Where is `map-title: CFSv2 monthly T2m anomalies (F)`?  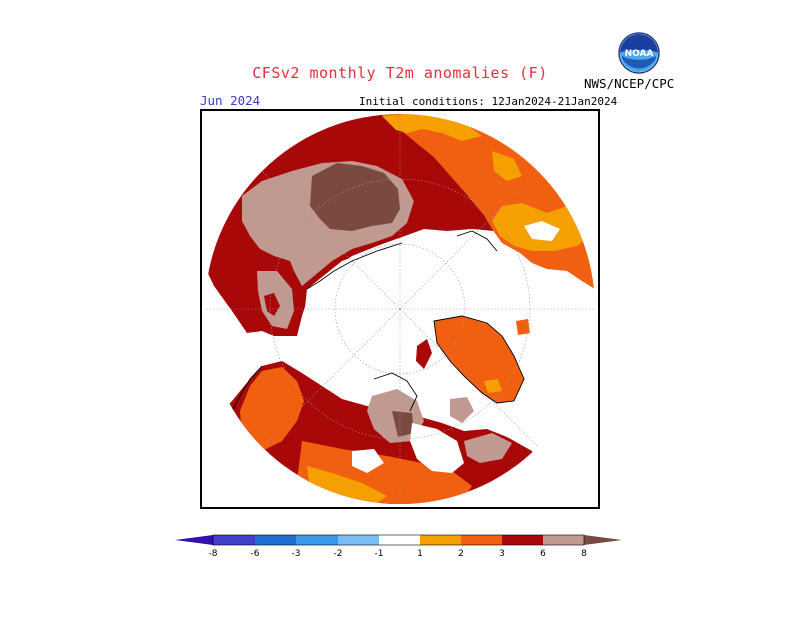
map-title: CFSv2 monthly T2m anomalies (F) is located at coordinates (400, 73).